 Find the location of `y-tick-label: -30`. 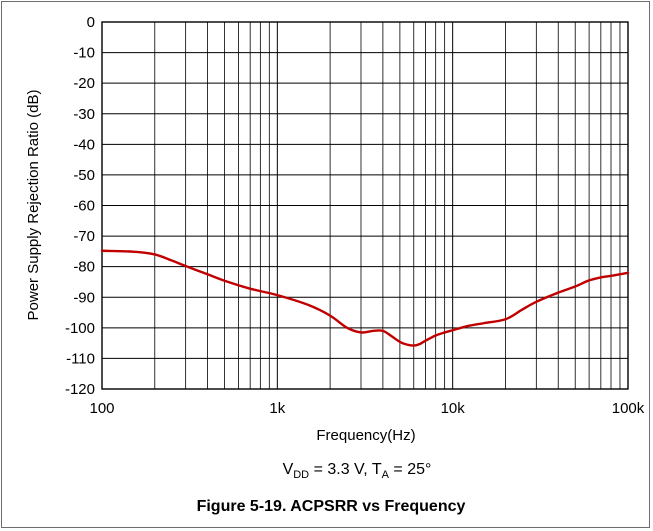

y-tick-label: -30 is located at coordinates (84, 114).